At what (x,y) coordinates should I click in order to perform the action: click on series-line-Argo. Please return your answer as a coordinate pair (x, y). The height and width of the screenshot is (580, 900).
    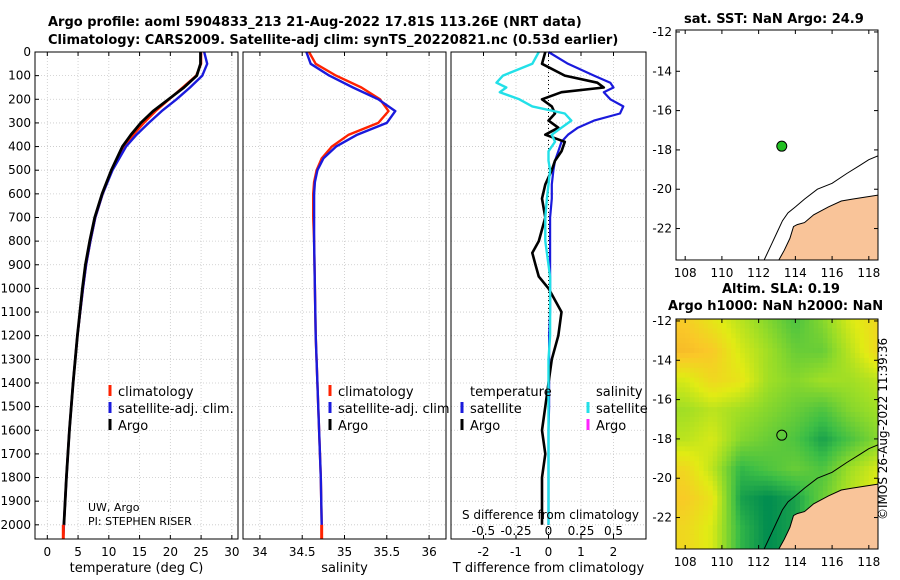
    Looking at the image, I should click on (132, 288).